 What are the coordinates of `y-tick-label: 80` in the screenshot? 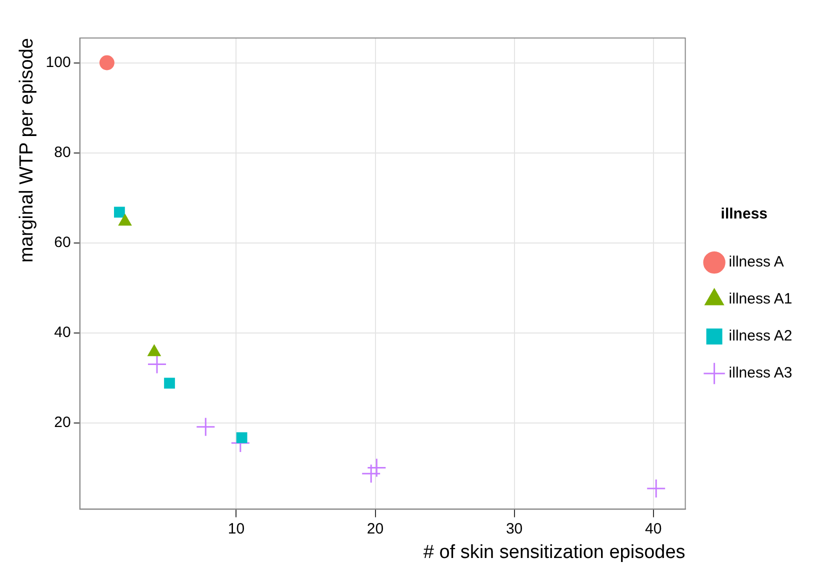 It's located at (62, 152).